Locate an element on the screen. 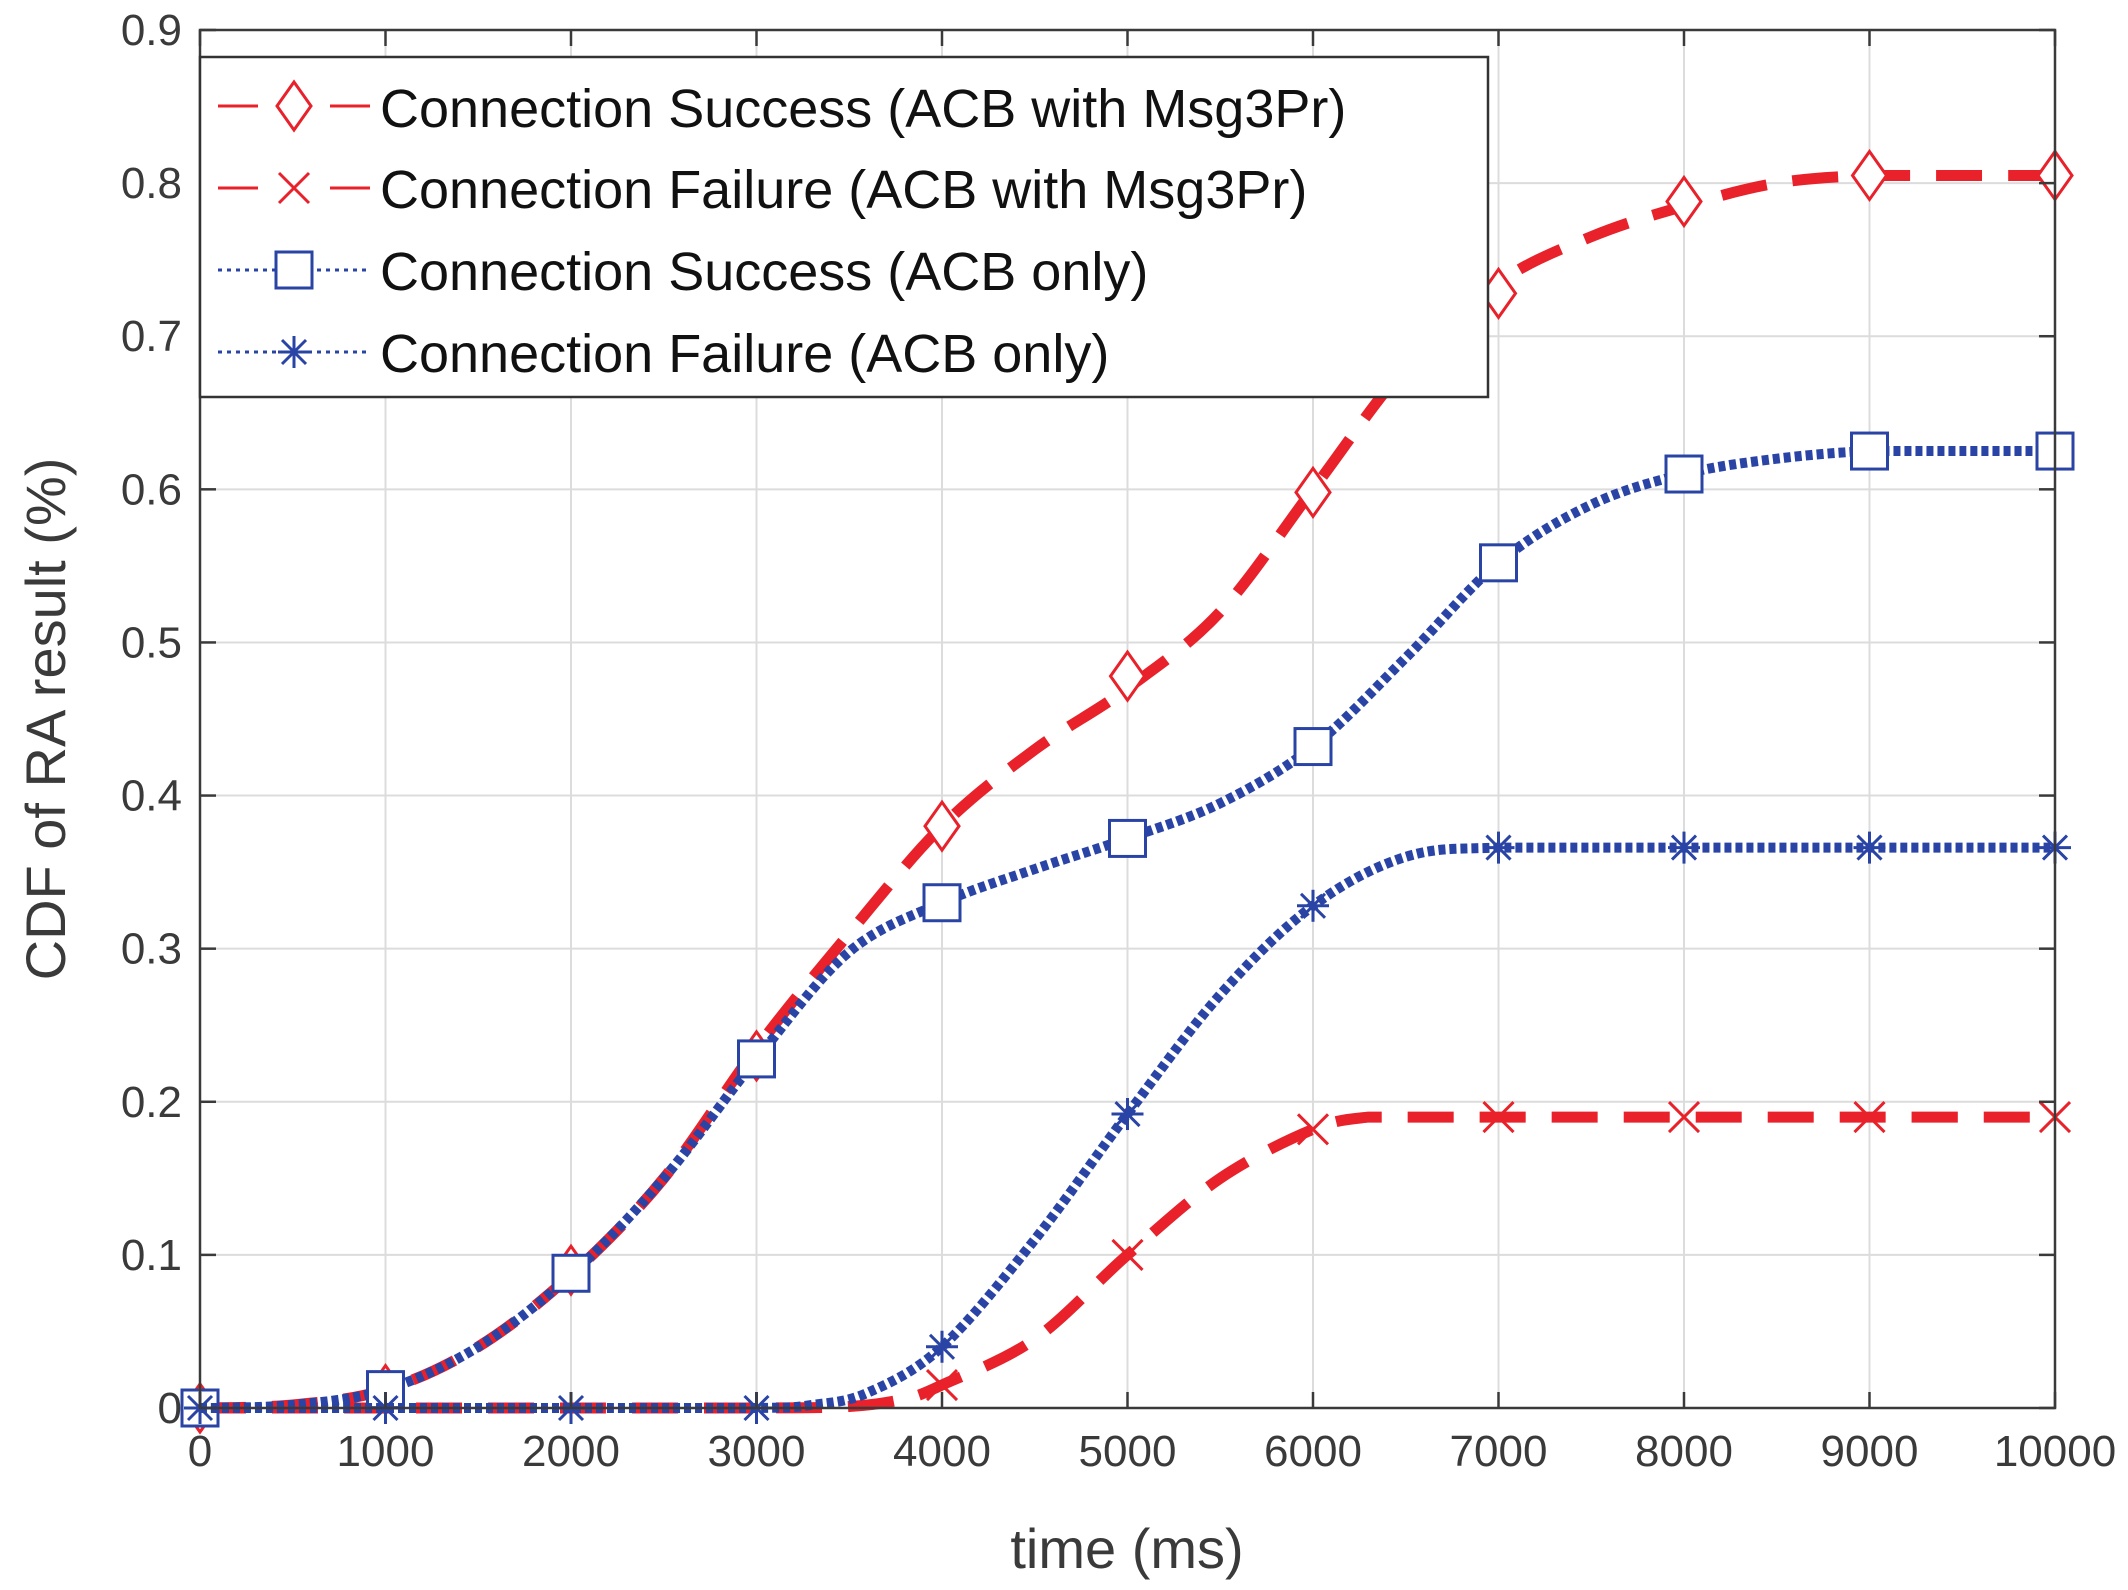  y-tick-label: 0.8 is located at coordinates (151, 183).